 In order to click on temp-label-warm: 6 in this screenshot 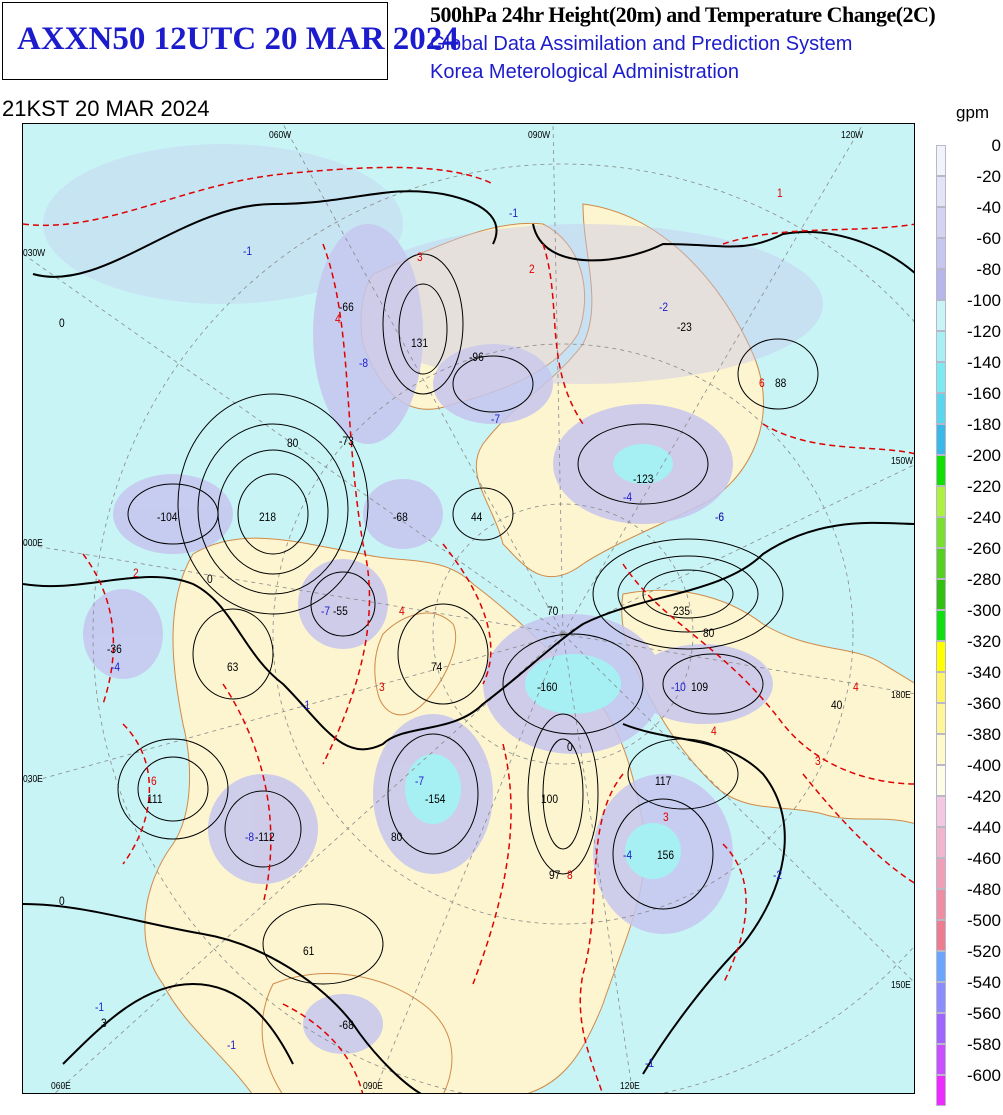, I will do `click(762, 383)`.